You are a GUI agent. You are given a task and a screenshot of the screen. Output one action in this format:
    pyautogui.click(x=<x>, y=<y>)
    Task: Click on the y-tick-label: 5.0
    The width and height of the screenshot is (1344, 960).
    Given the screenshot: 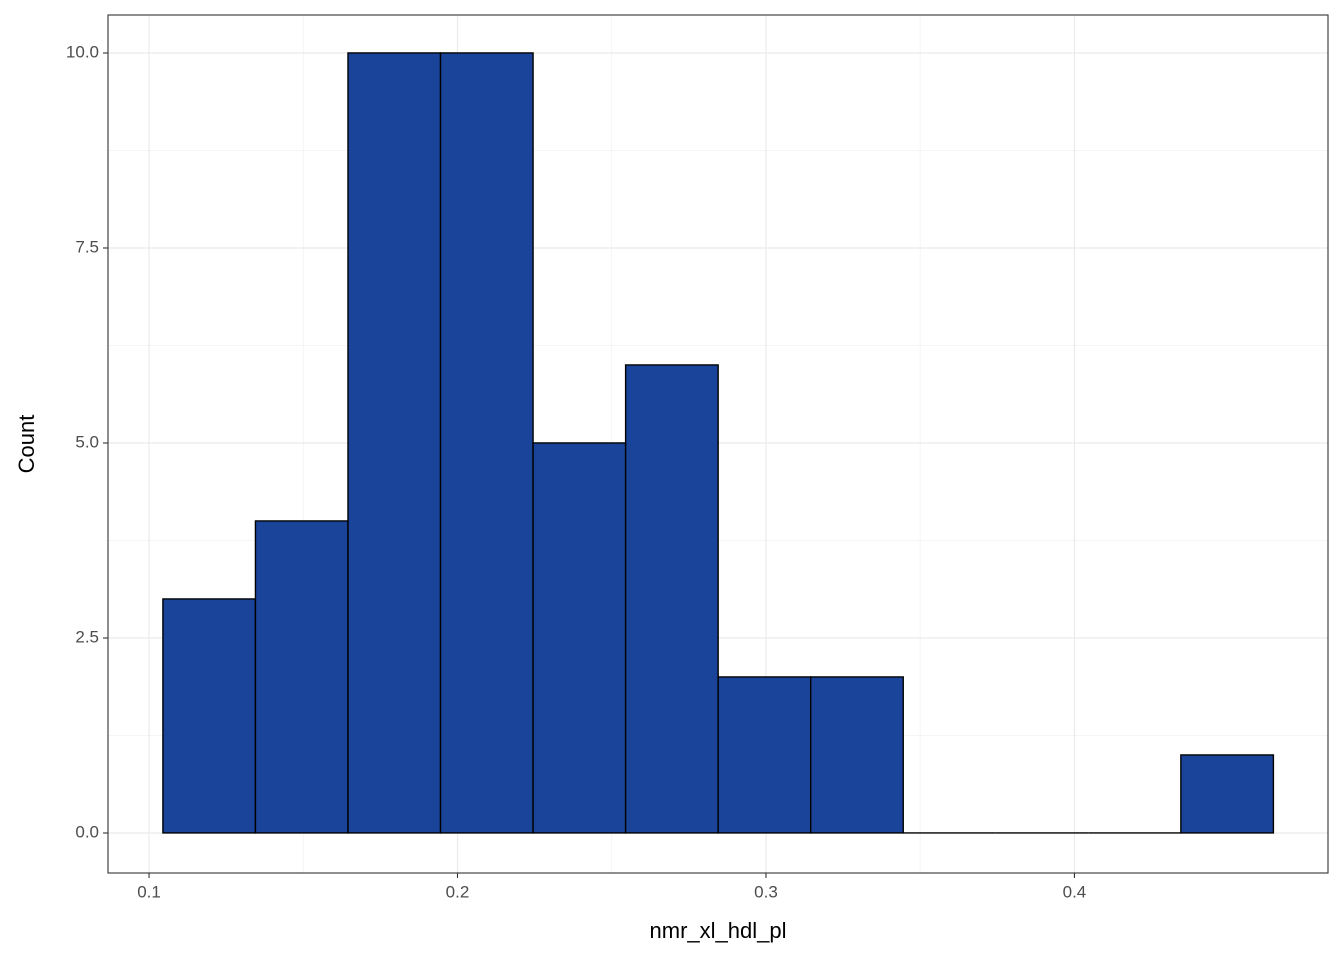 What is the action you would take?
    pyautogui.click(x=87, y=441)
    